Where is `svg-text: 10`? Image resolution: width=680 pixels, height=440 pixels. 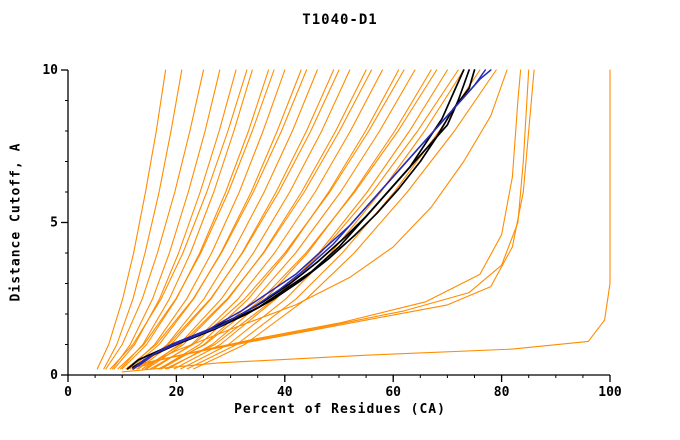
svg-text: 10 is located at coordinates (50, 70).